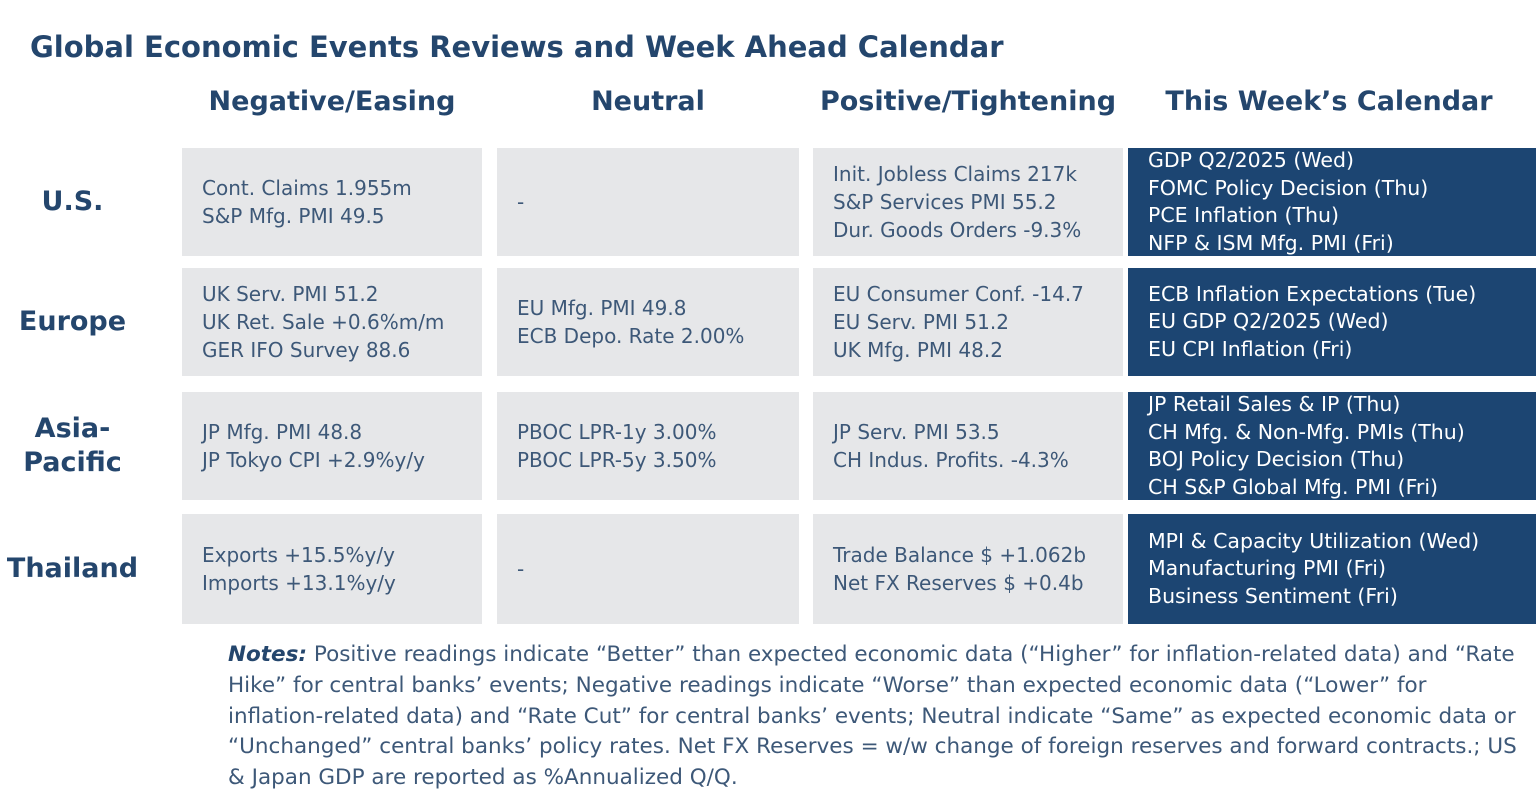  What do you see at coordinates (72, 446) in the screenshot?
I see `row-label-asia-pacific: Asia- Pacific` at bounding box center [72, 446].